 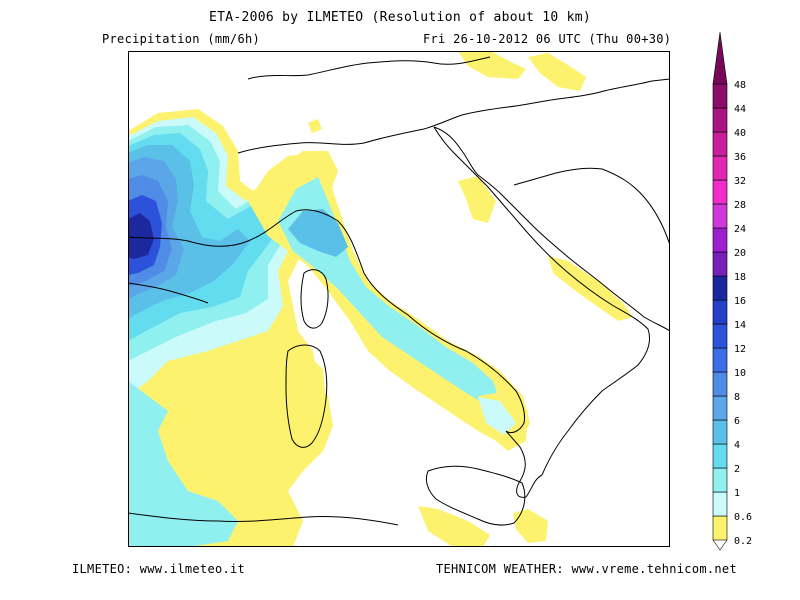 I want to click on legend-tick-label: 6, so click(x=737, y=421).